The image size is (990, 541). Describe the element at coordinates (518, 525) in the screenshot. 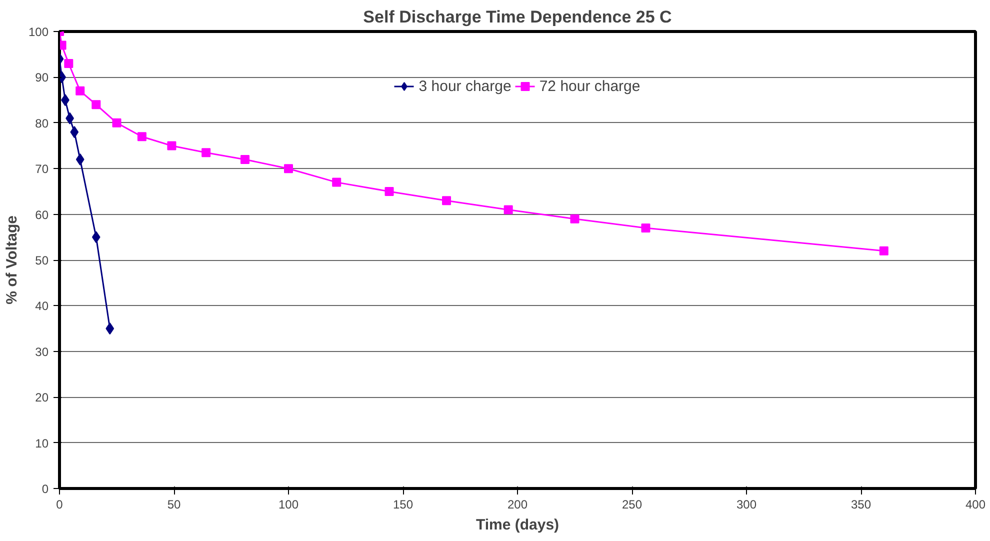

I see `x-axis-title: Time (days)` at that location.